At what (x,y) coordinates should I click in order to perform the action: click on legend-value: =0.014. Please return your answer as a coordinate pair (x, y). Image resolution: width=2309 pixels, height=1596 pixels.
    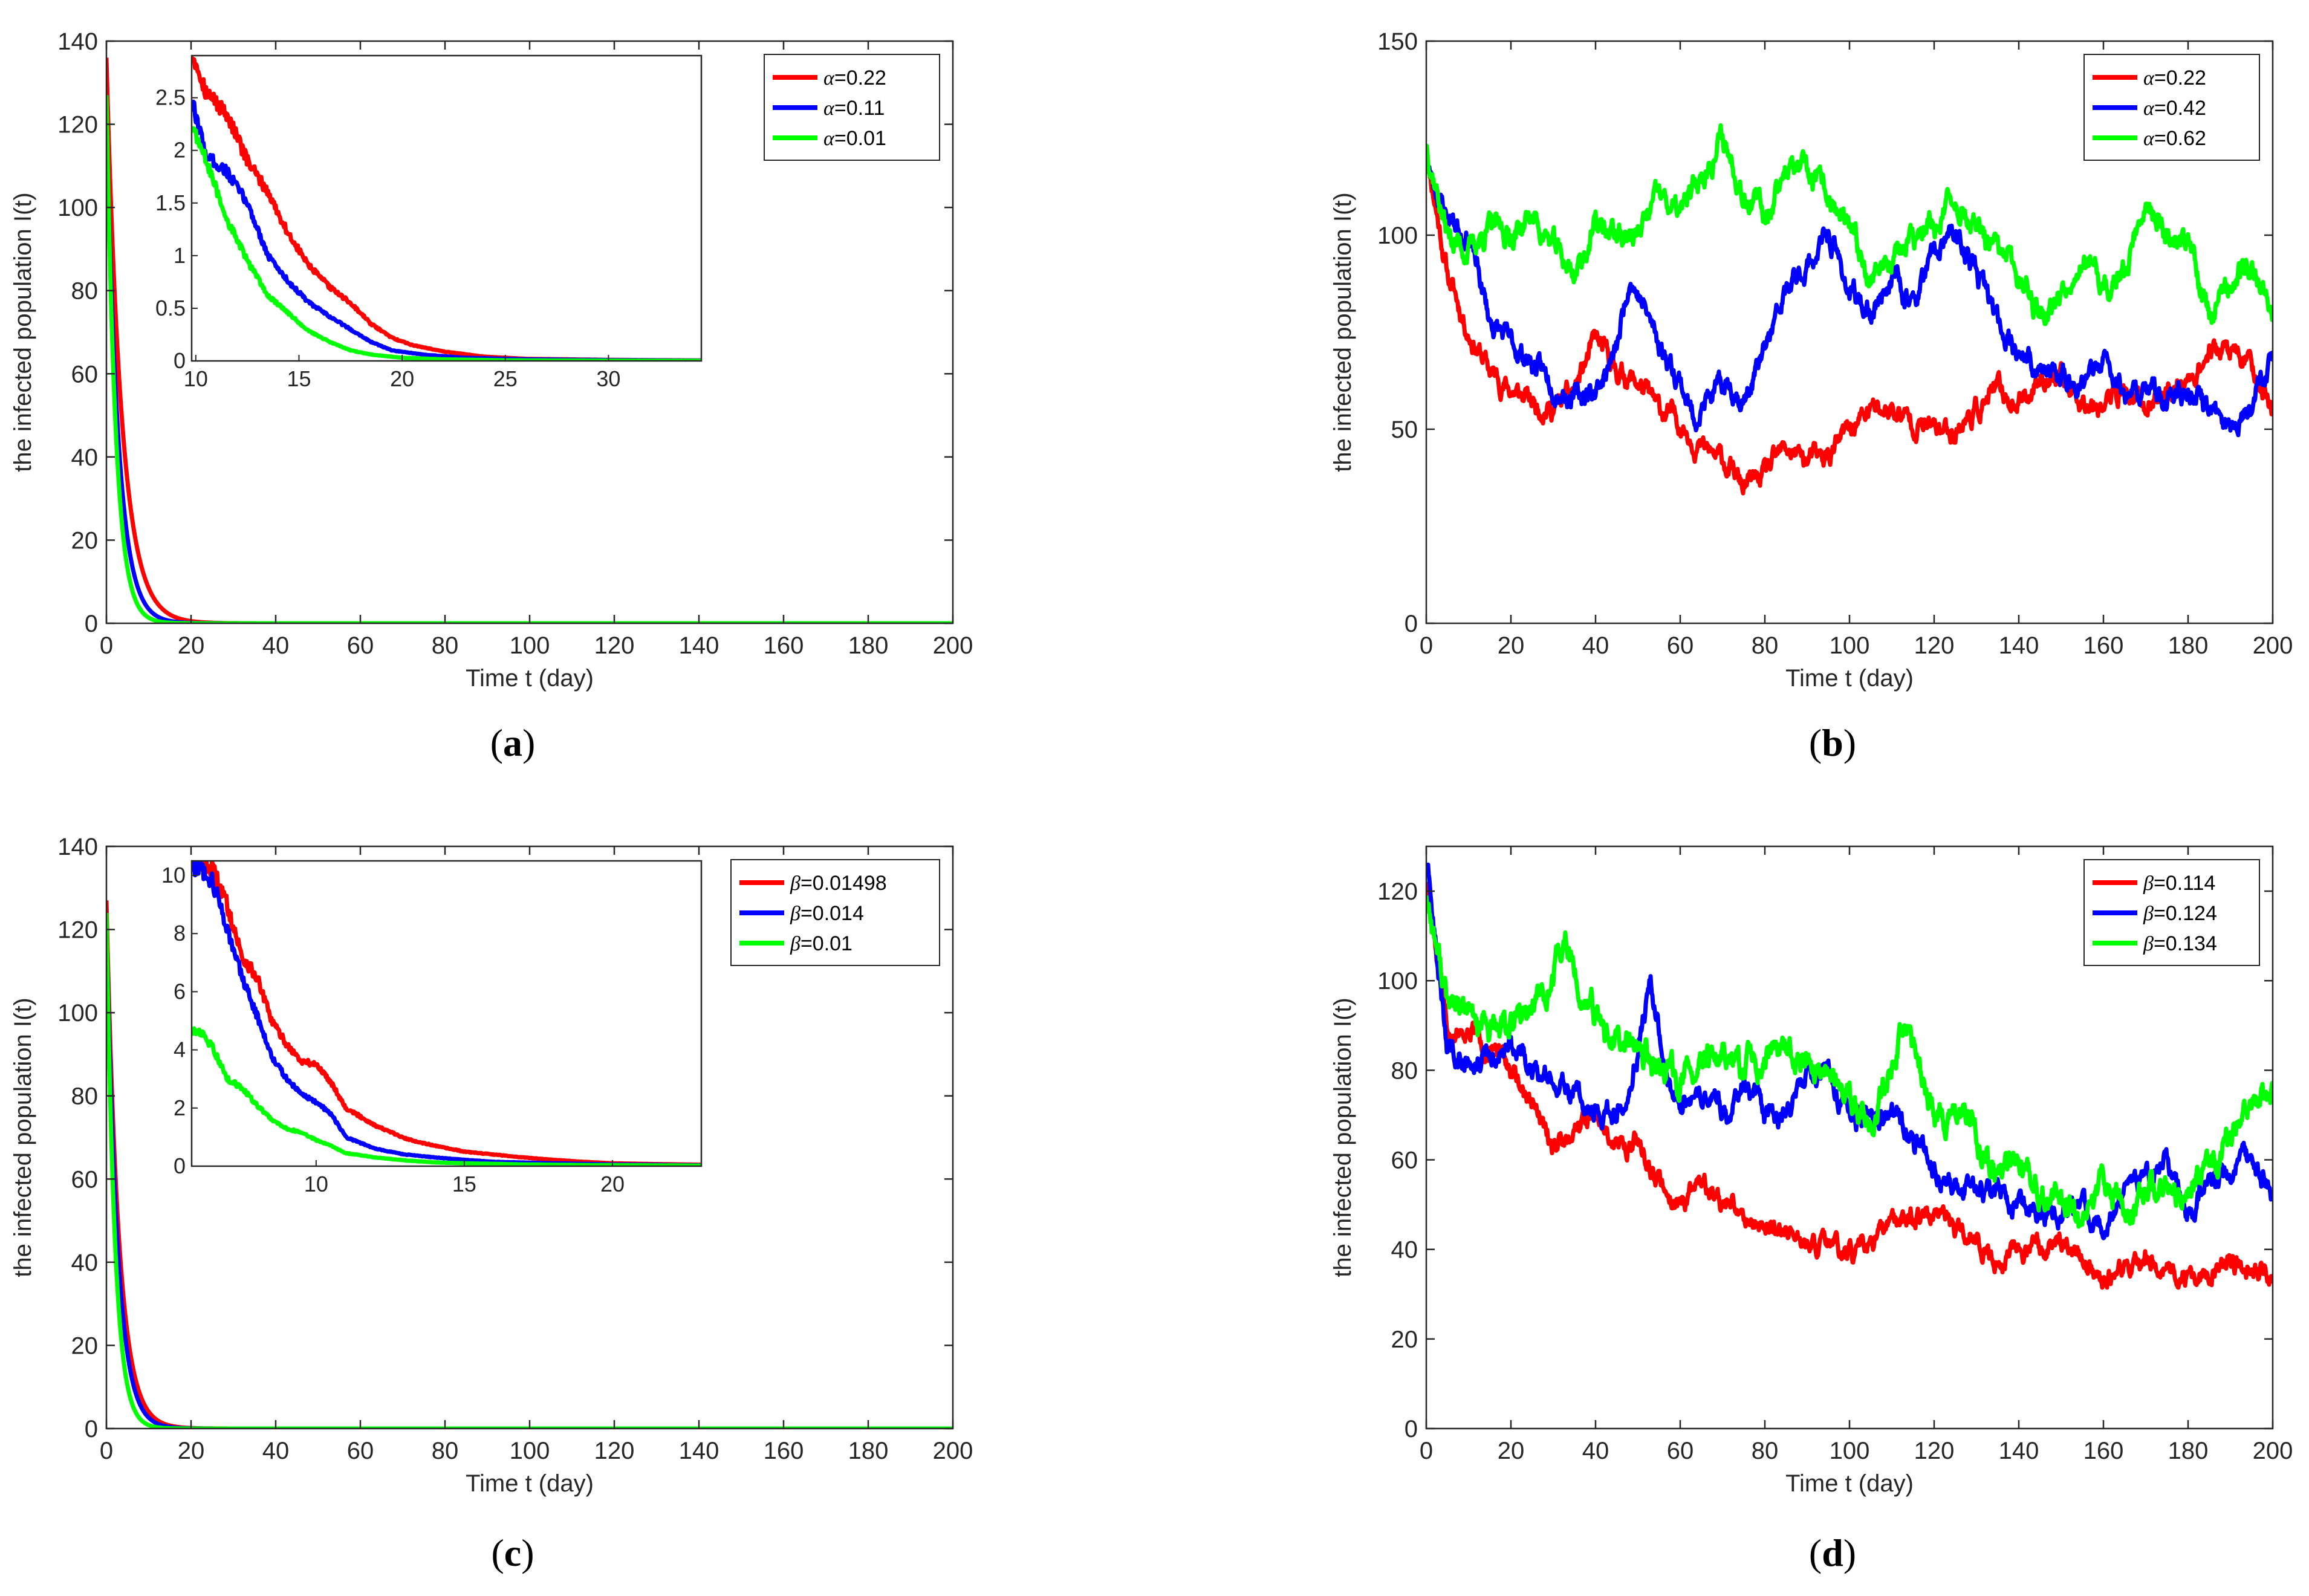
    Looking at the image, I should click on (832, 913).